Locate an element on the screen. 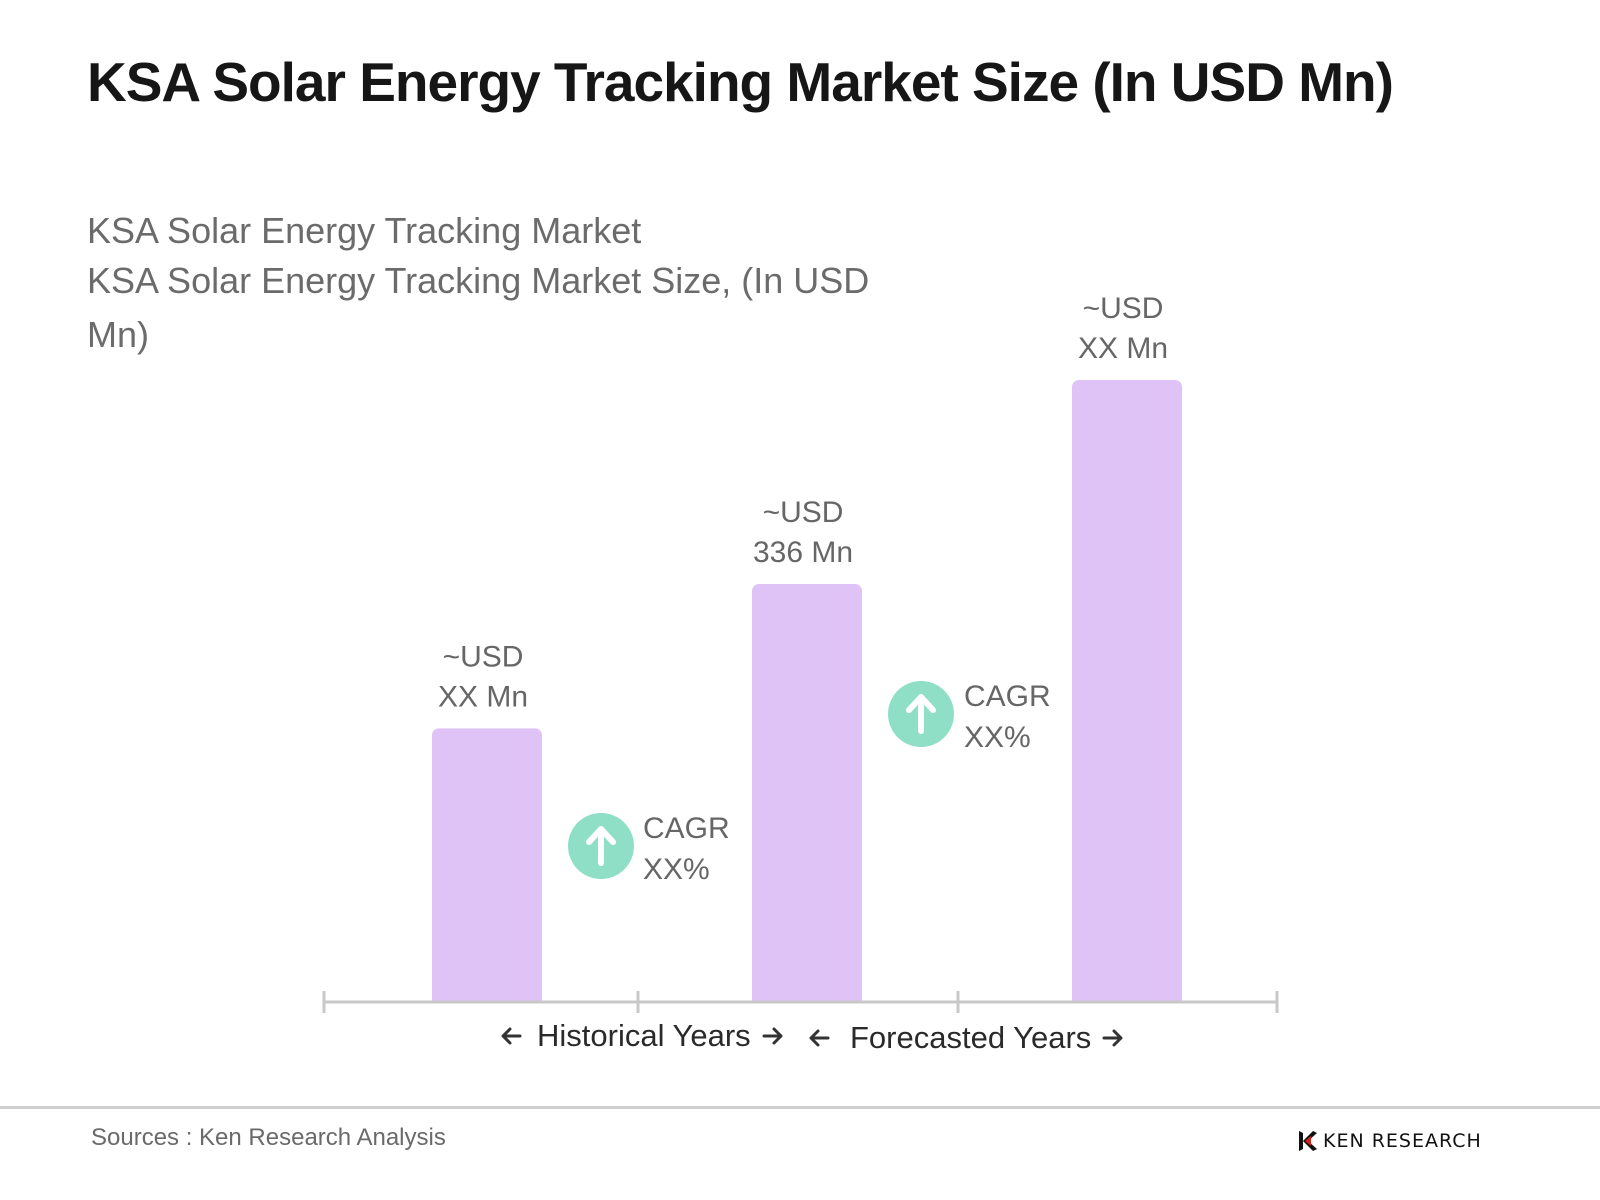  brand-logo: KEN RESEARCH is located at coordinates (1389, 1141).